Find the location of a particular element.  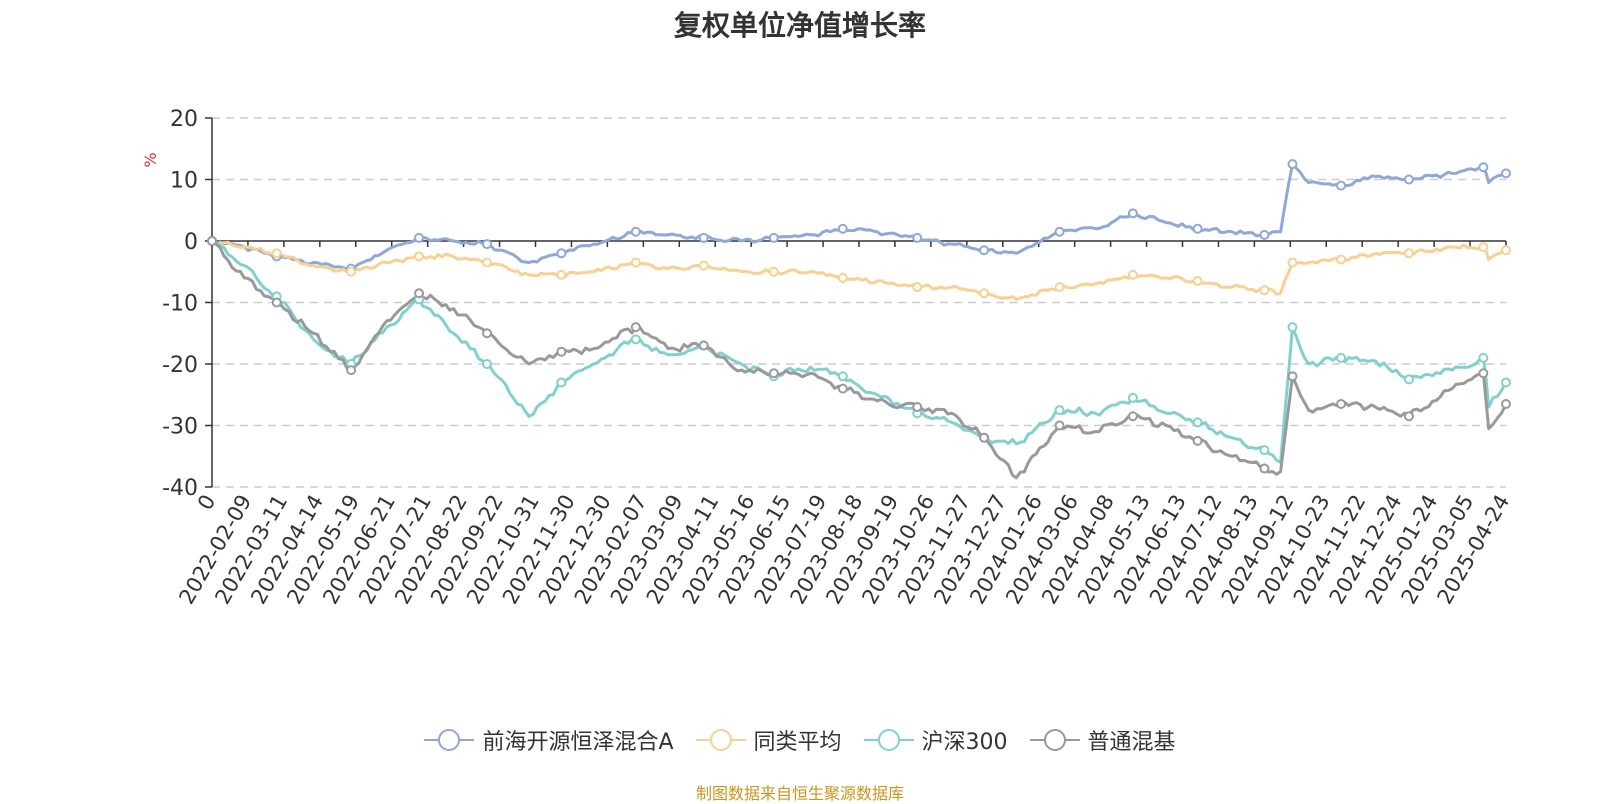

legend-item: 普通混基 is located at coordinates (1102, 740).